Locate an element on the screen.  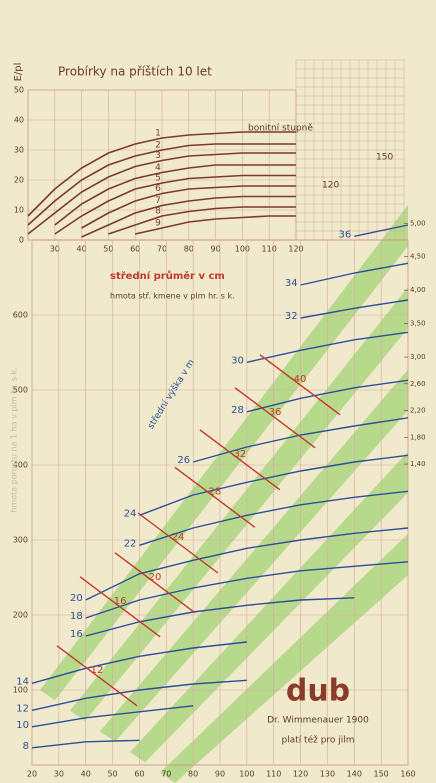
y-tick-label: 400 is located at coordinates (20, 465).